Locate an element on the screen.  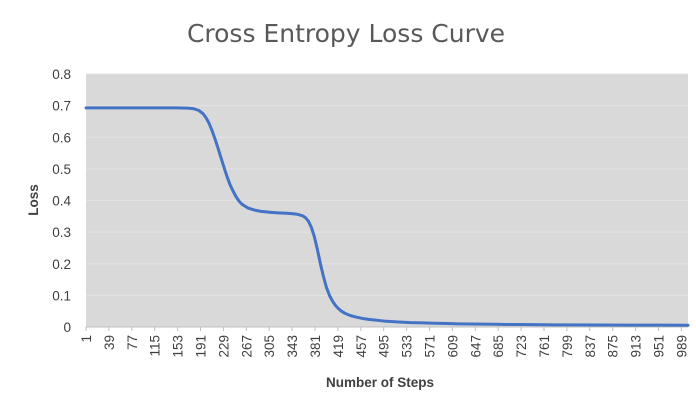
x-tick-label: 267 is located at coordinates (246, 346).